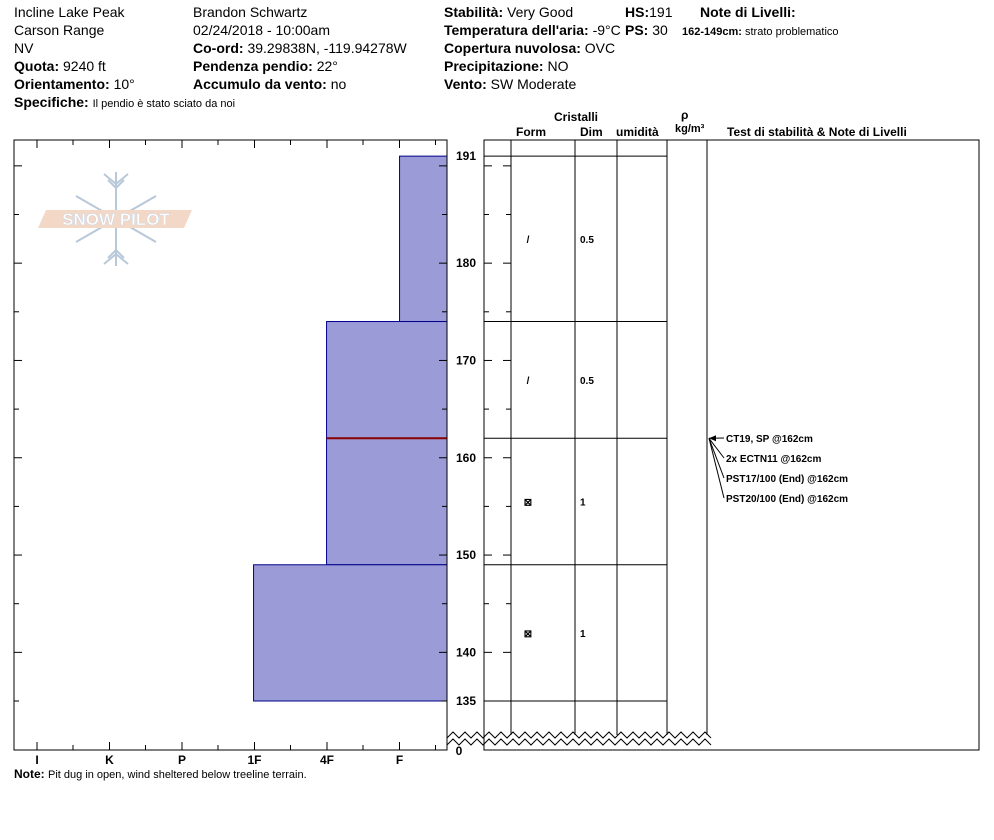  What do you see at coordinates (530, 48) in the screenshot?
I see `sky-cover: Copertura nuvolosa: OVC` at bounding box center [530, 48].